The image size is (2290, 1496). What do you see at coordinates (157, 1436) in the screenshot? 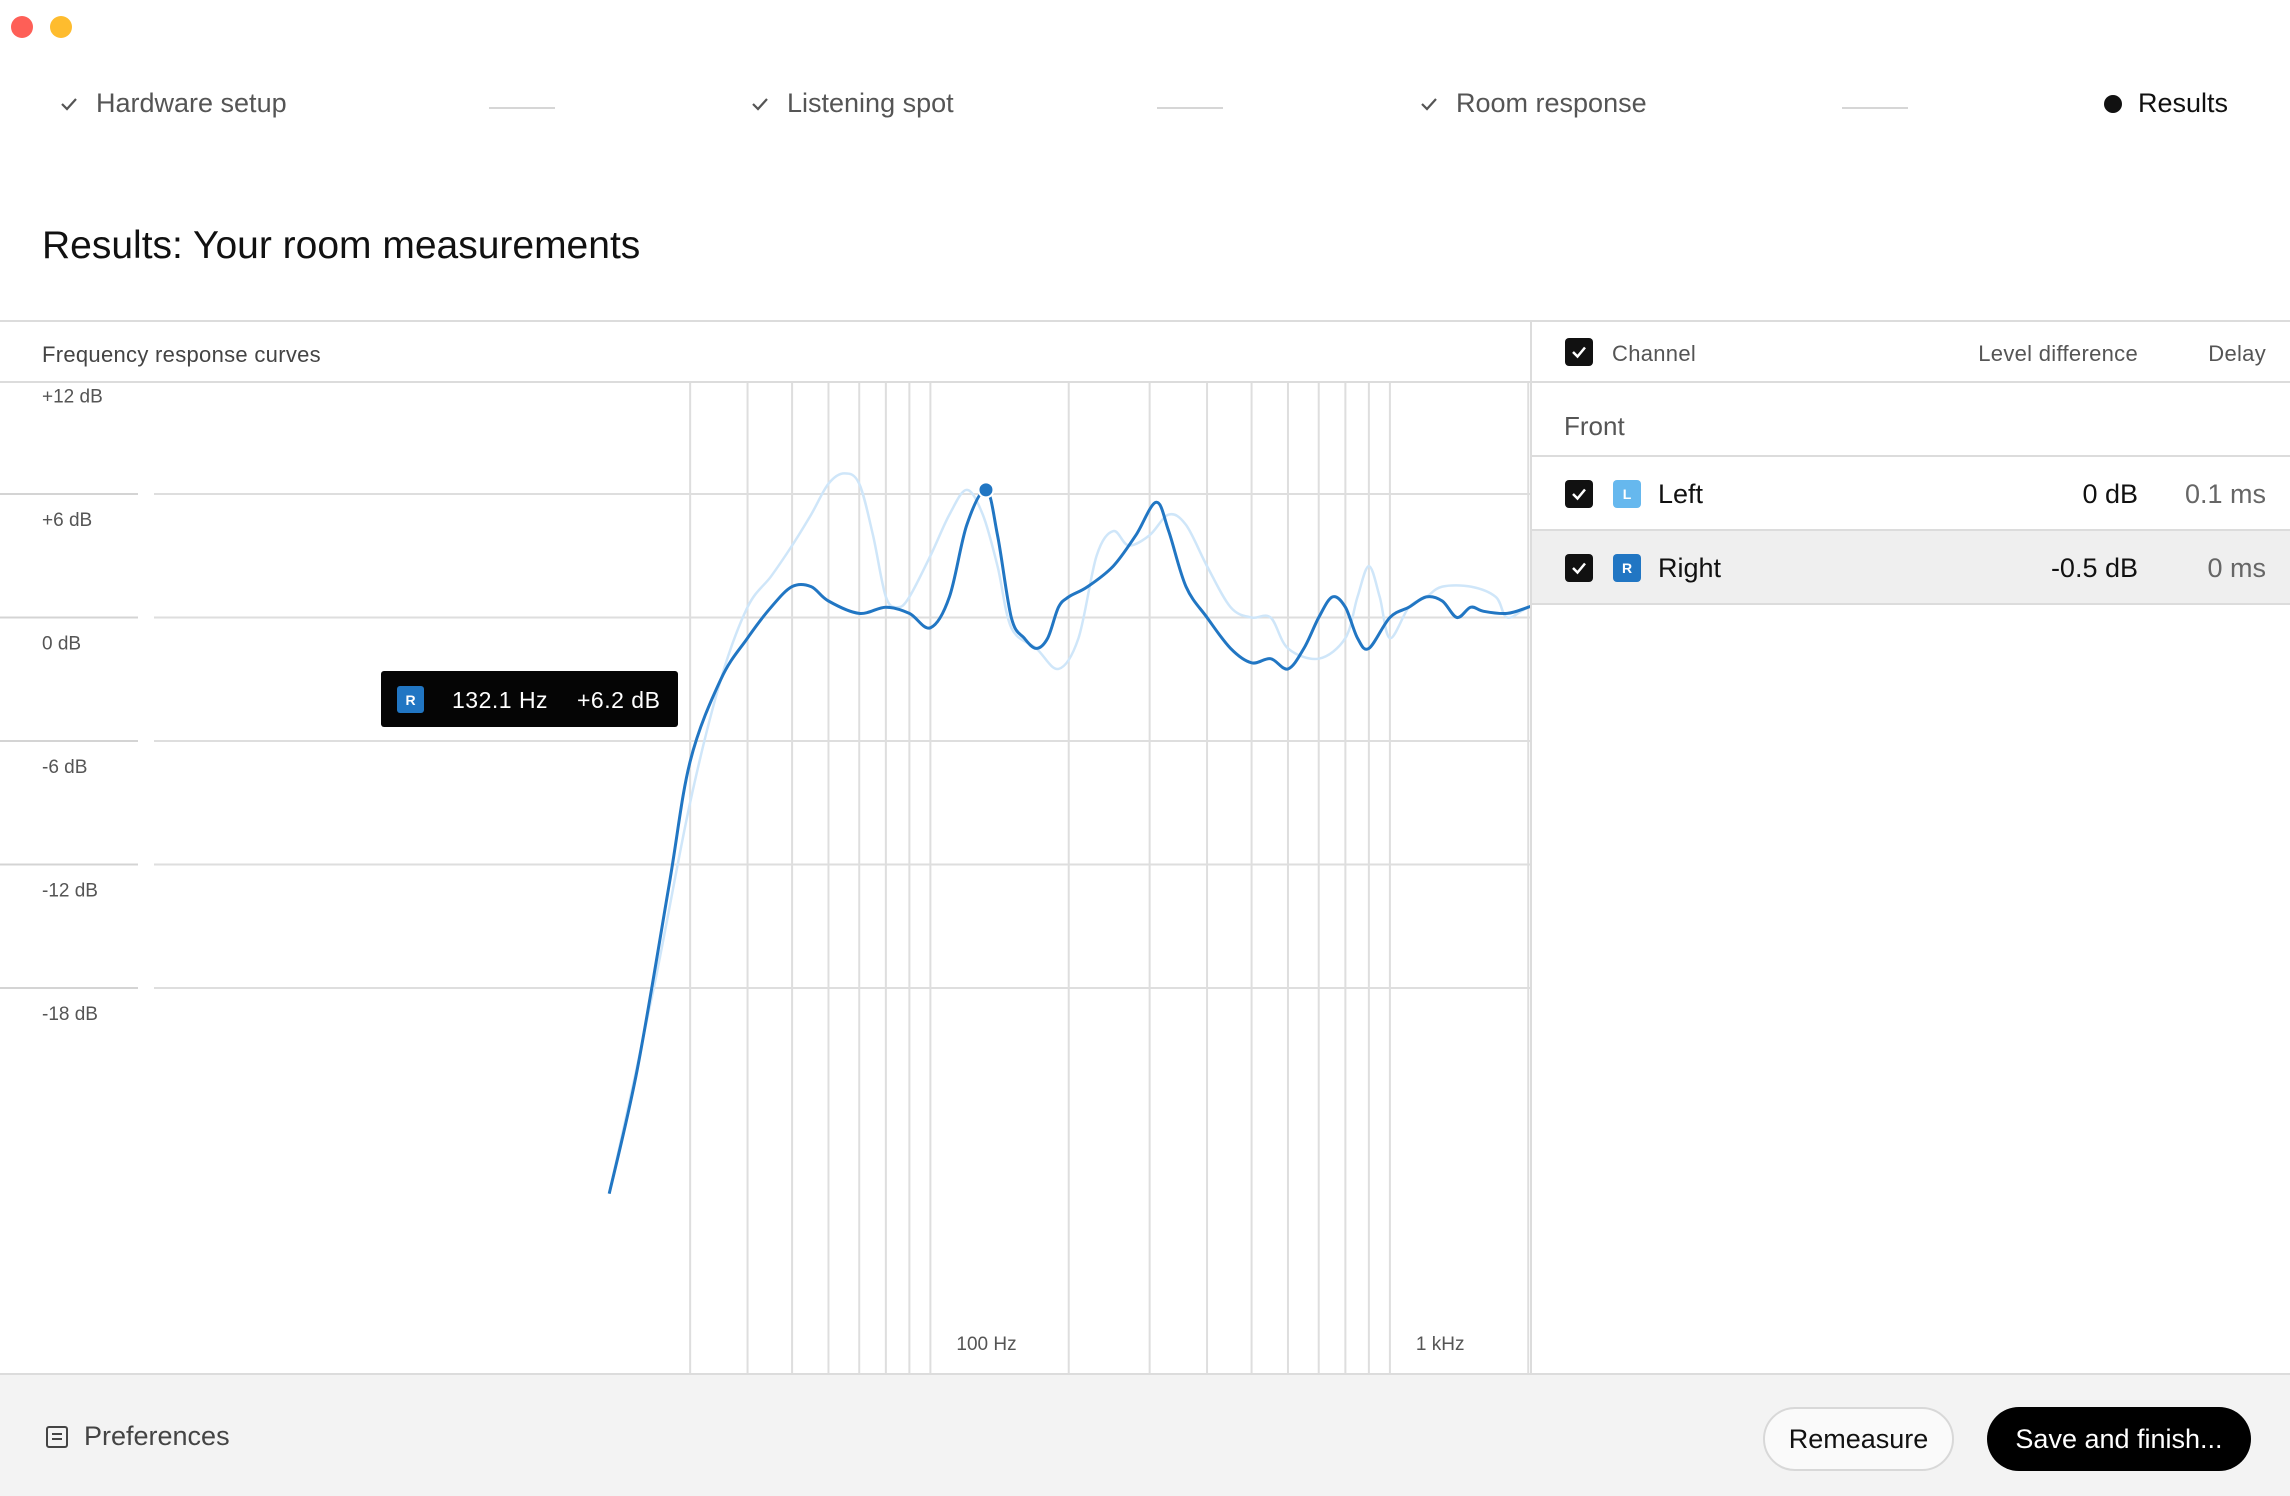
I see `preferences-label: Preferences` at bounding box center [157, 1436].